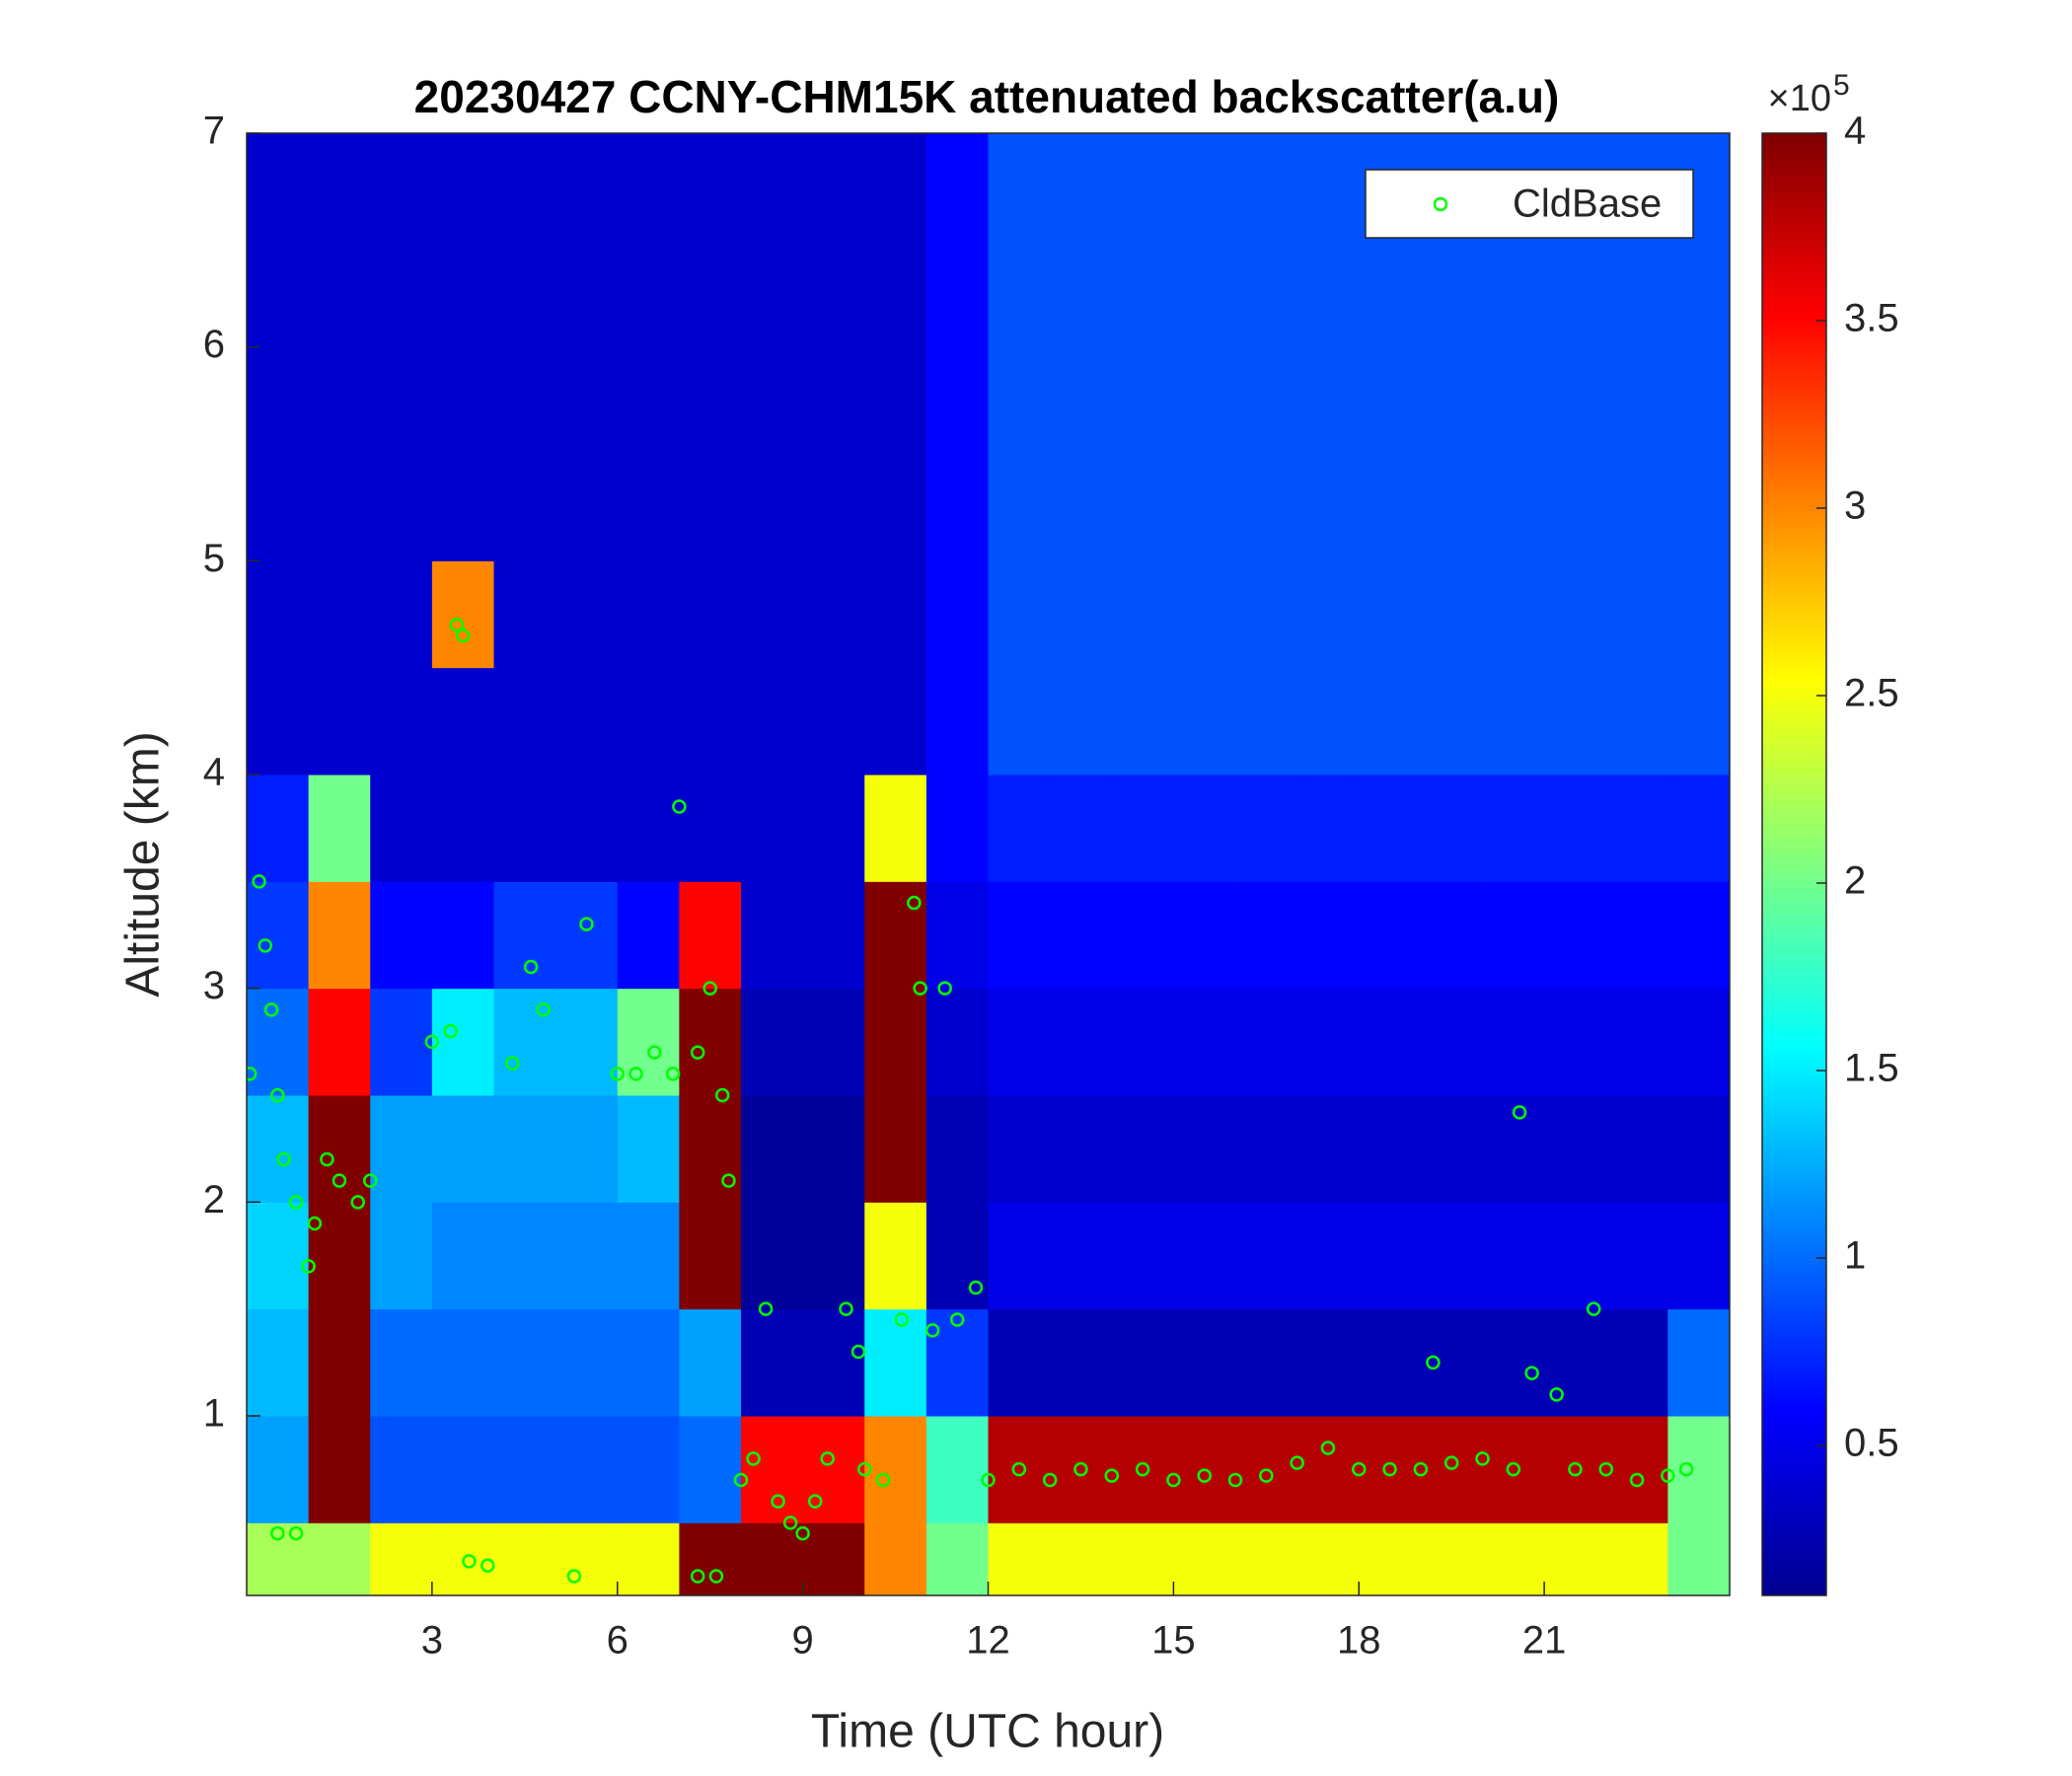 The width and height of the screenshot is (2072, 1776). I want to click on legend-label: CldBase, so click(1588, 205).